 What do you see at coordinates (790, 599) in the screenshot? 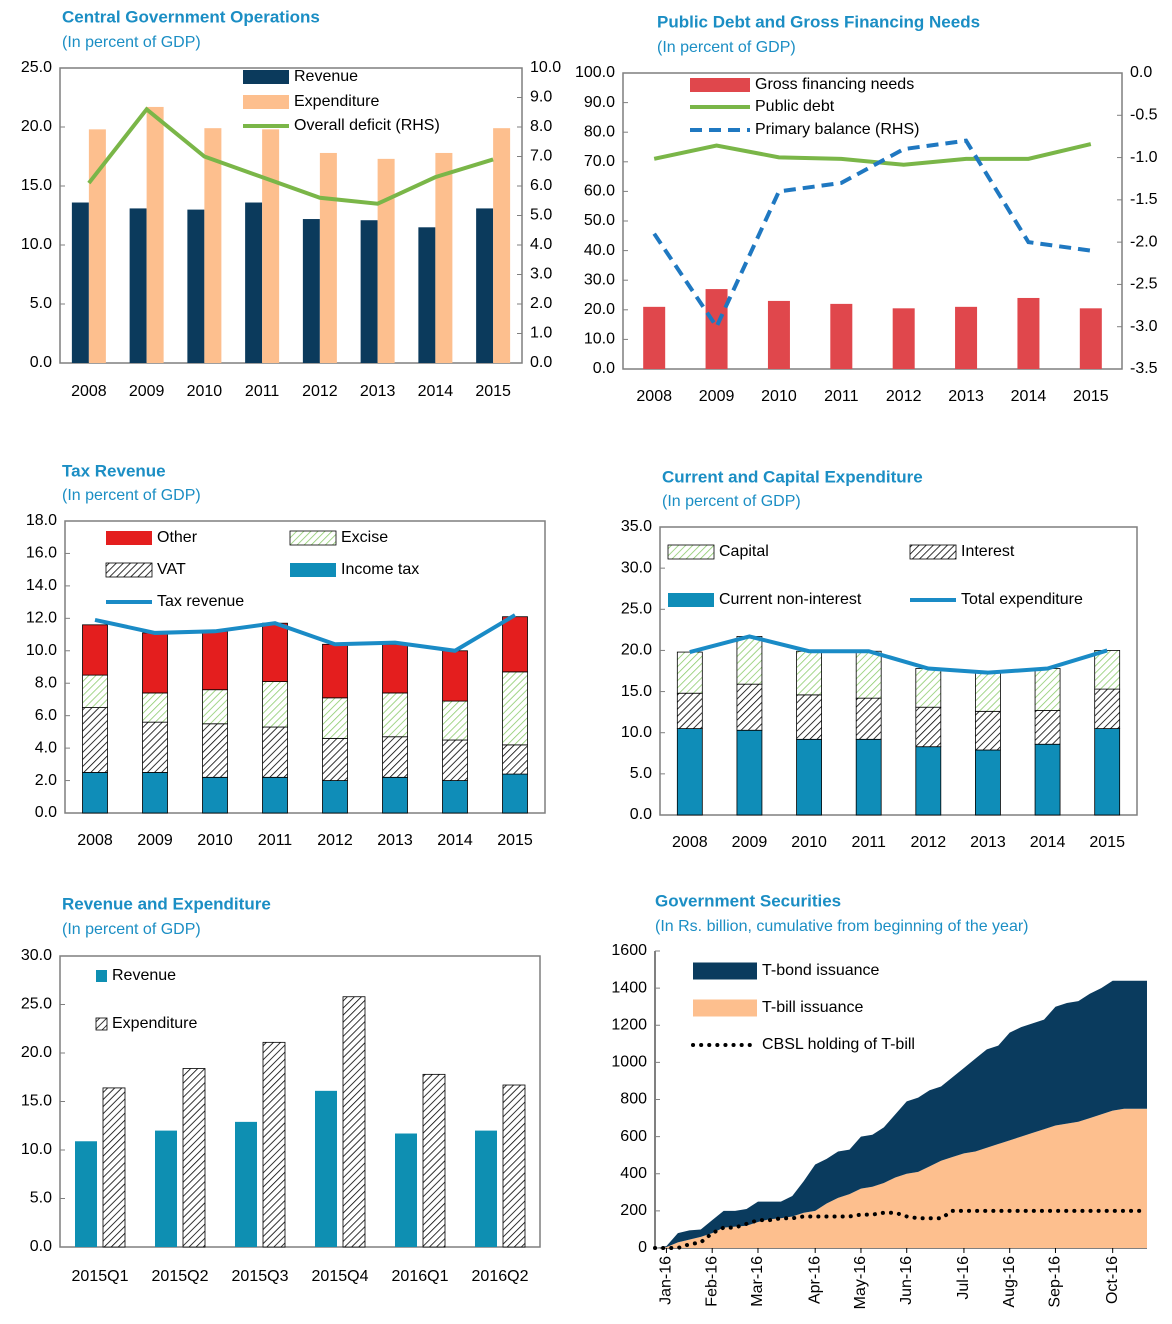
I see `legend-label: Current non-interest` at bounding box center [790, 599].